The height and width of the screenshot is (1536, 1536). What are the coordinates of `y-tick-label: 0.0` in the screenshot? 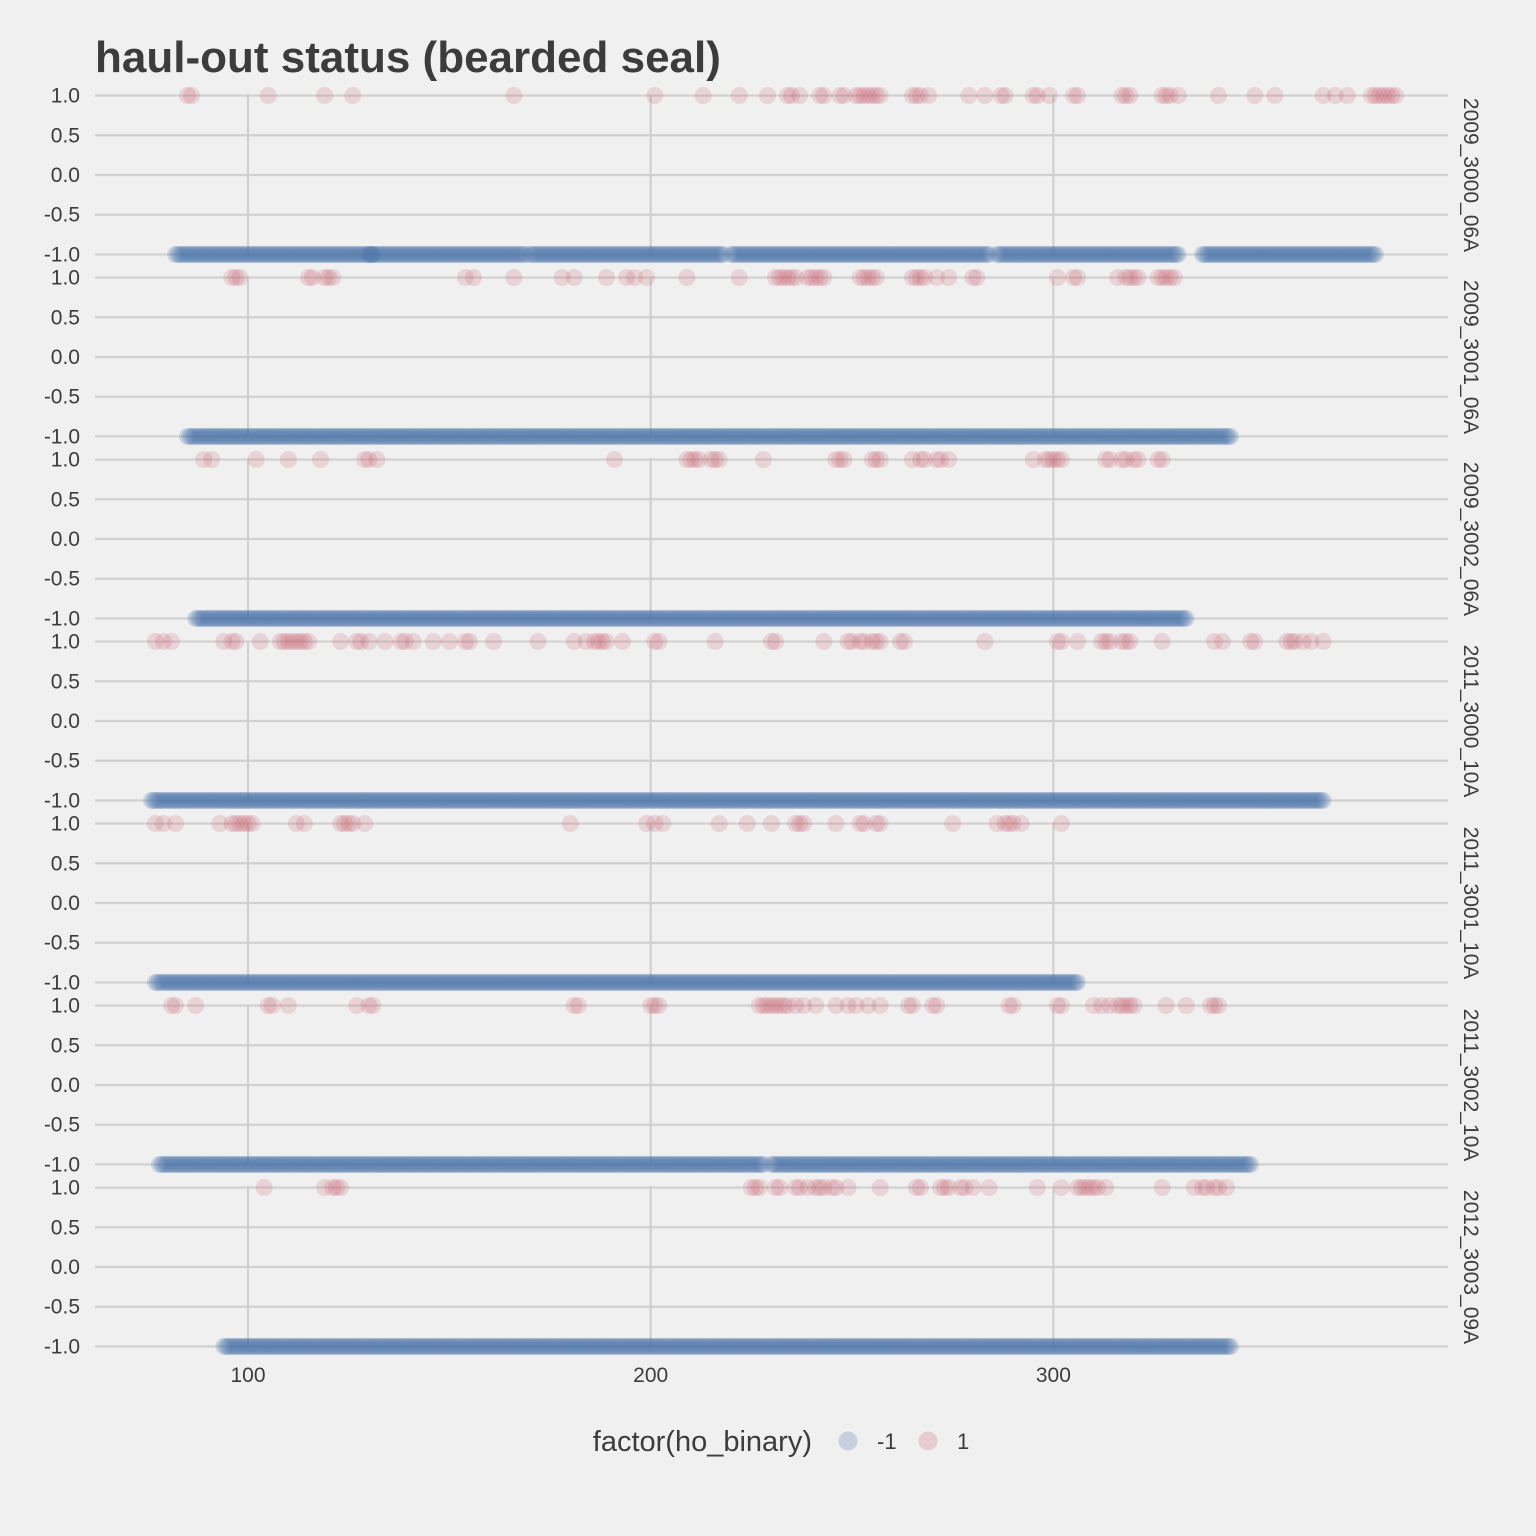 It's located at (65, 357).